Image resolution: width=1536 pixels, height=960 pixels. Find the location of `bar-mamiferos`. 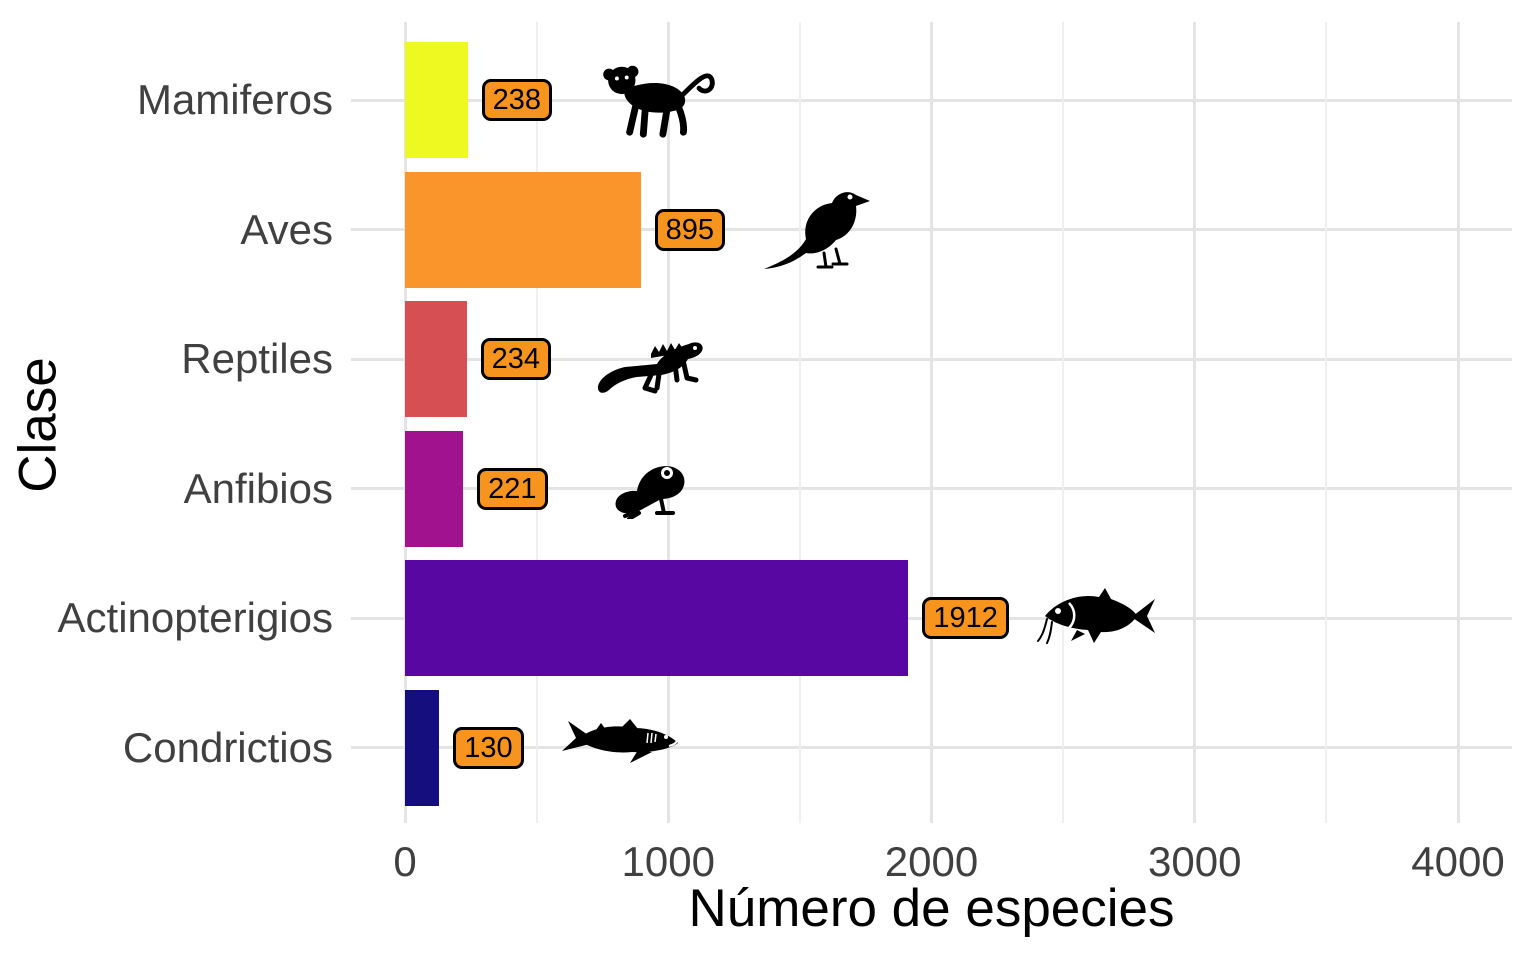

bar-mamiferos is located at coordinates (436, 100).